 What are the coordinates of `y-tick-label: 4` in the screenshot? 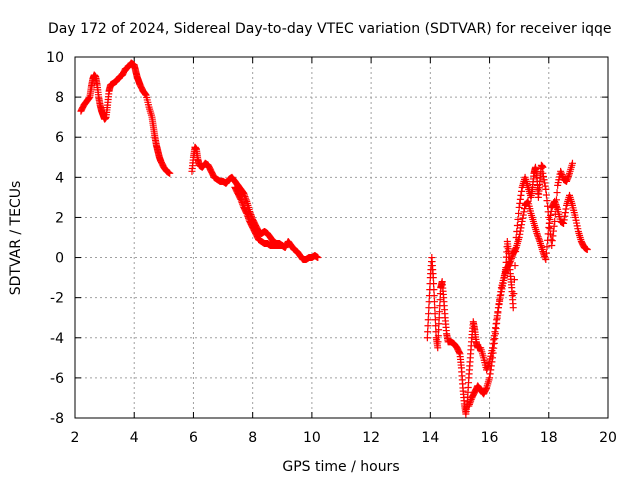 It's located at (59, 178).